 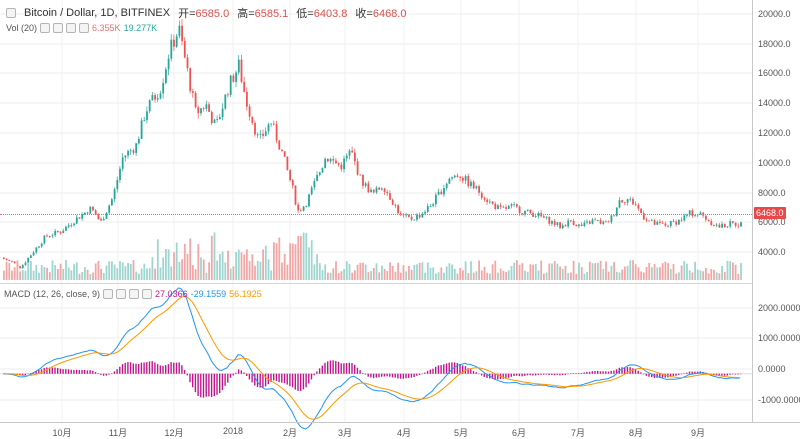 I want to click on pane-separator, so click(x=376, y=283).